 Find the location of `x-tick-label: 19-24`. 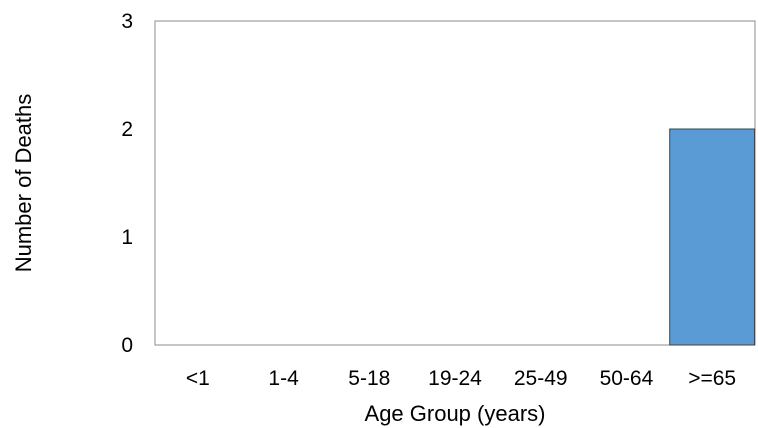

x-tick-label: 19-24 is located at coordinates (455, 378).